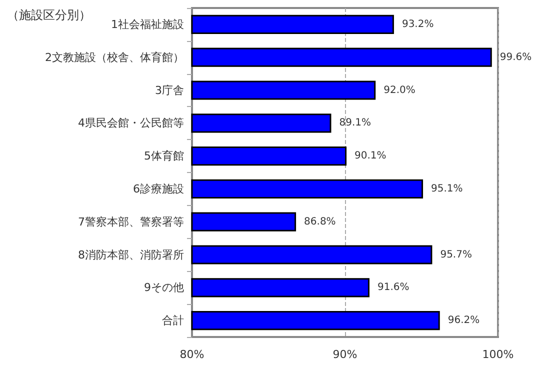 The height and width of the screenshot is (373, 560). Describe the element at coordinates (173, 321) in the screenshot. I see `y-tick-label: 合計` at that location.